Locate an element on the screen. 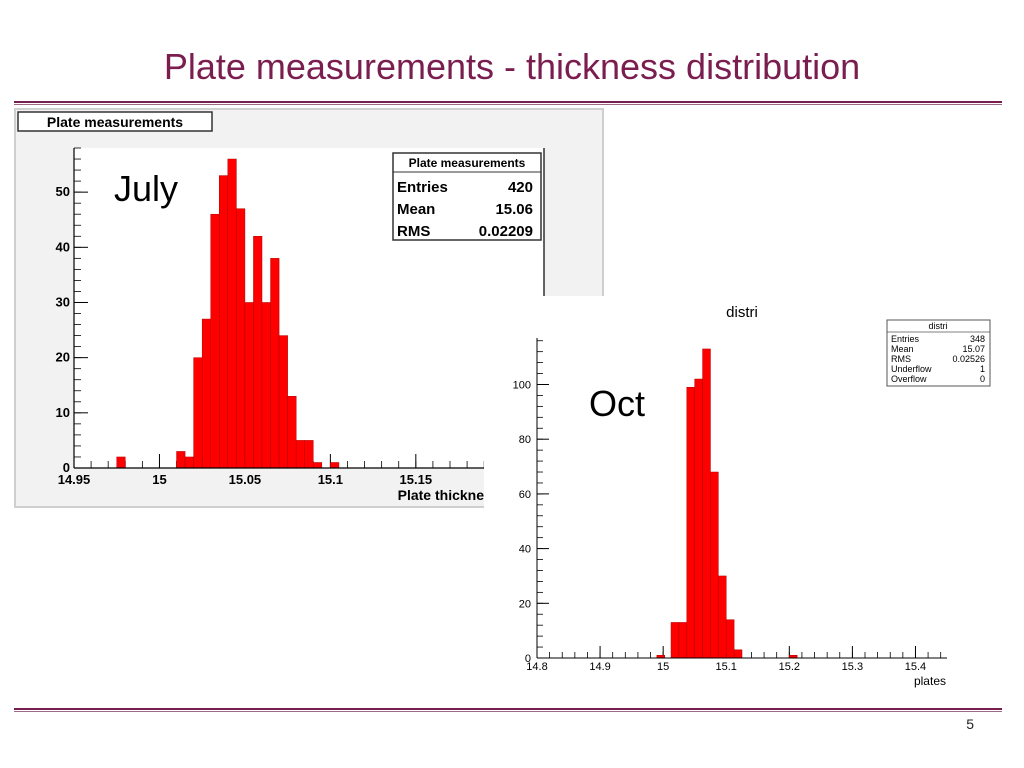 Image resolution: width=1024 pixels, height=768 pixels. oct-stats-underflow-value: 1 is located at coordinates (982, 369).